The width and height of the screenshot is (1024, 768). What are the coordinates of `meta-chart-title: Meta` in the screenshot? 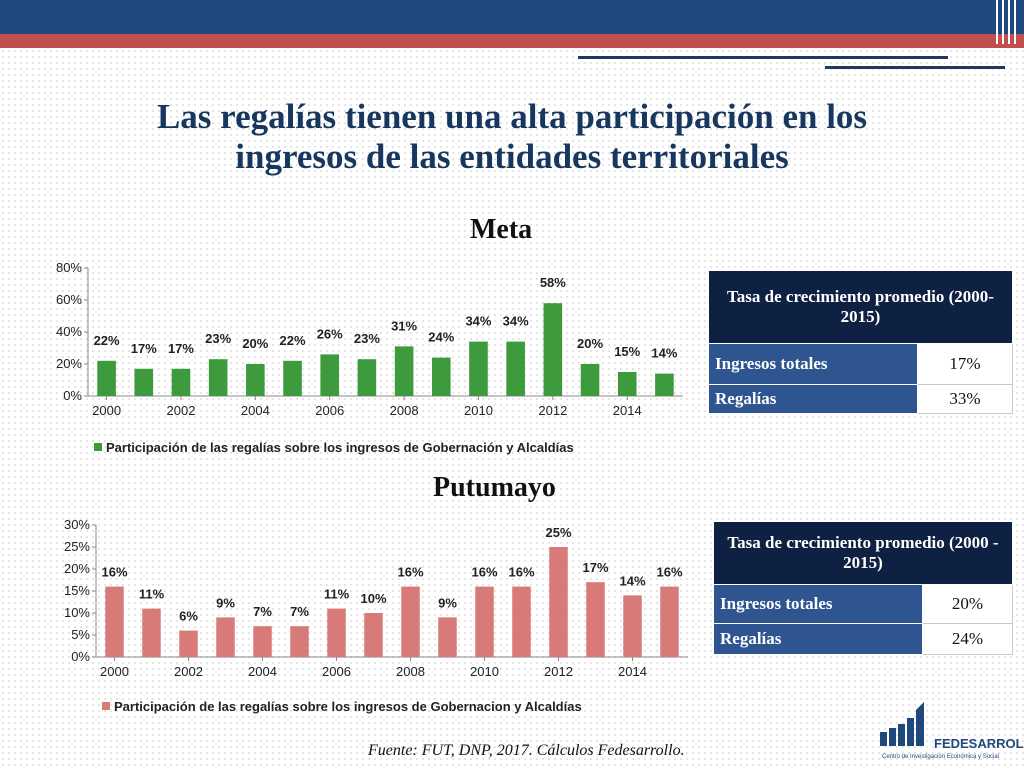 It's located at (501, 229).